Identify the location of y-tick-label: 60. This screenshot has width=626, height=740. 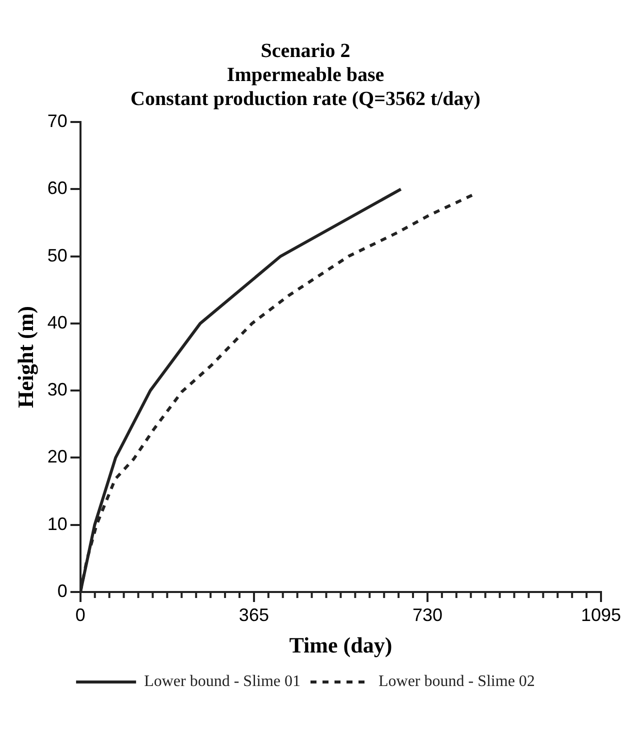
(57, 188).